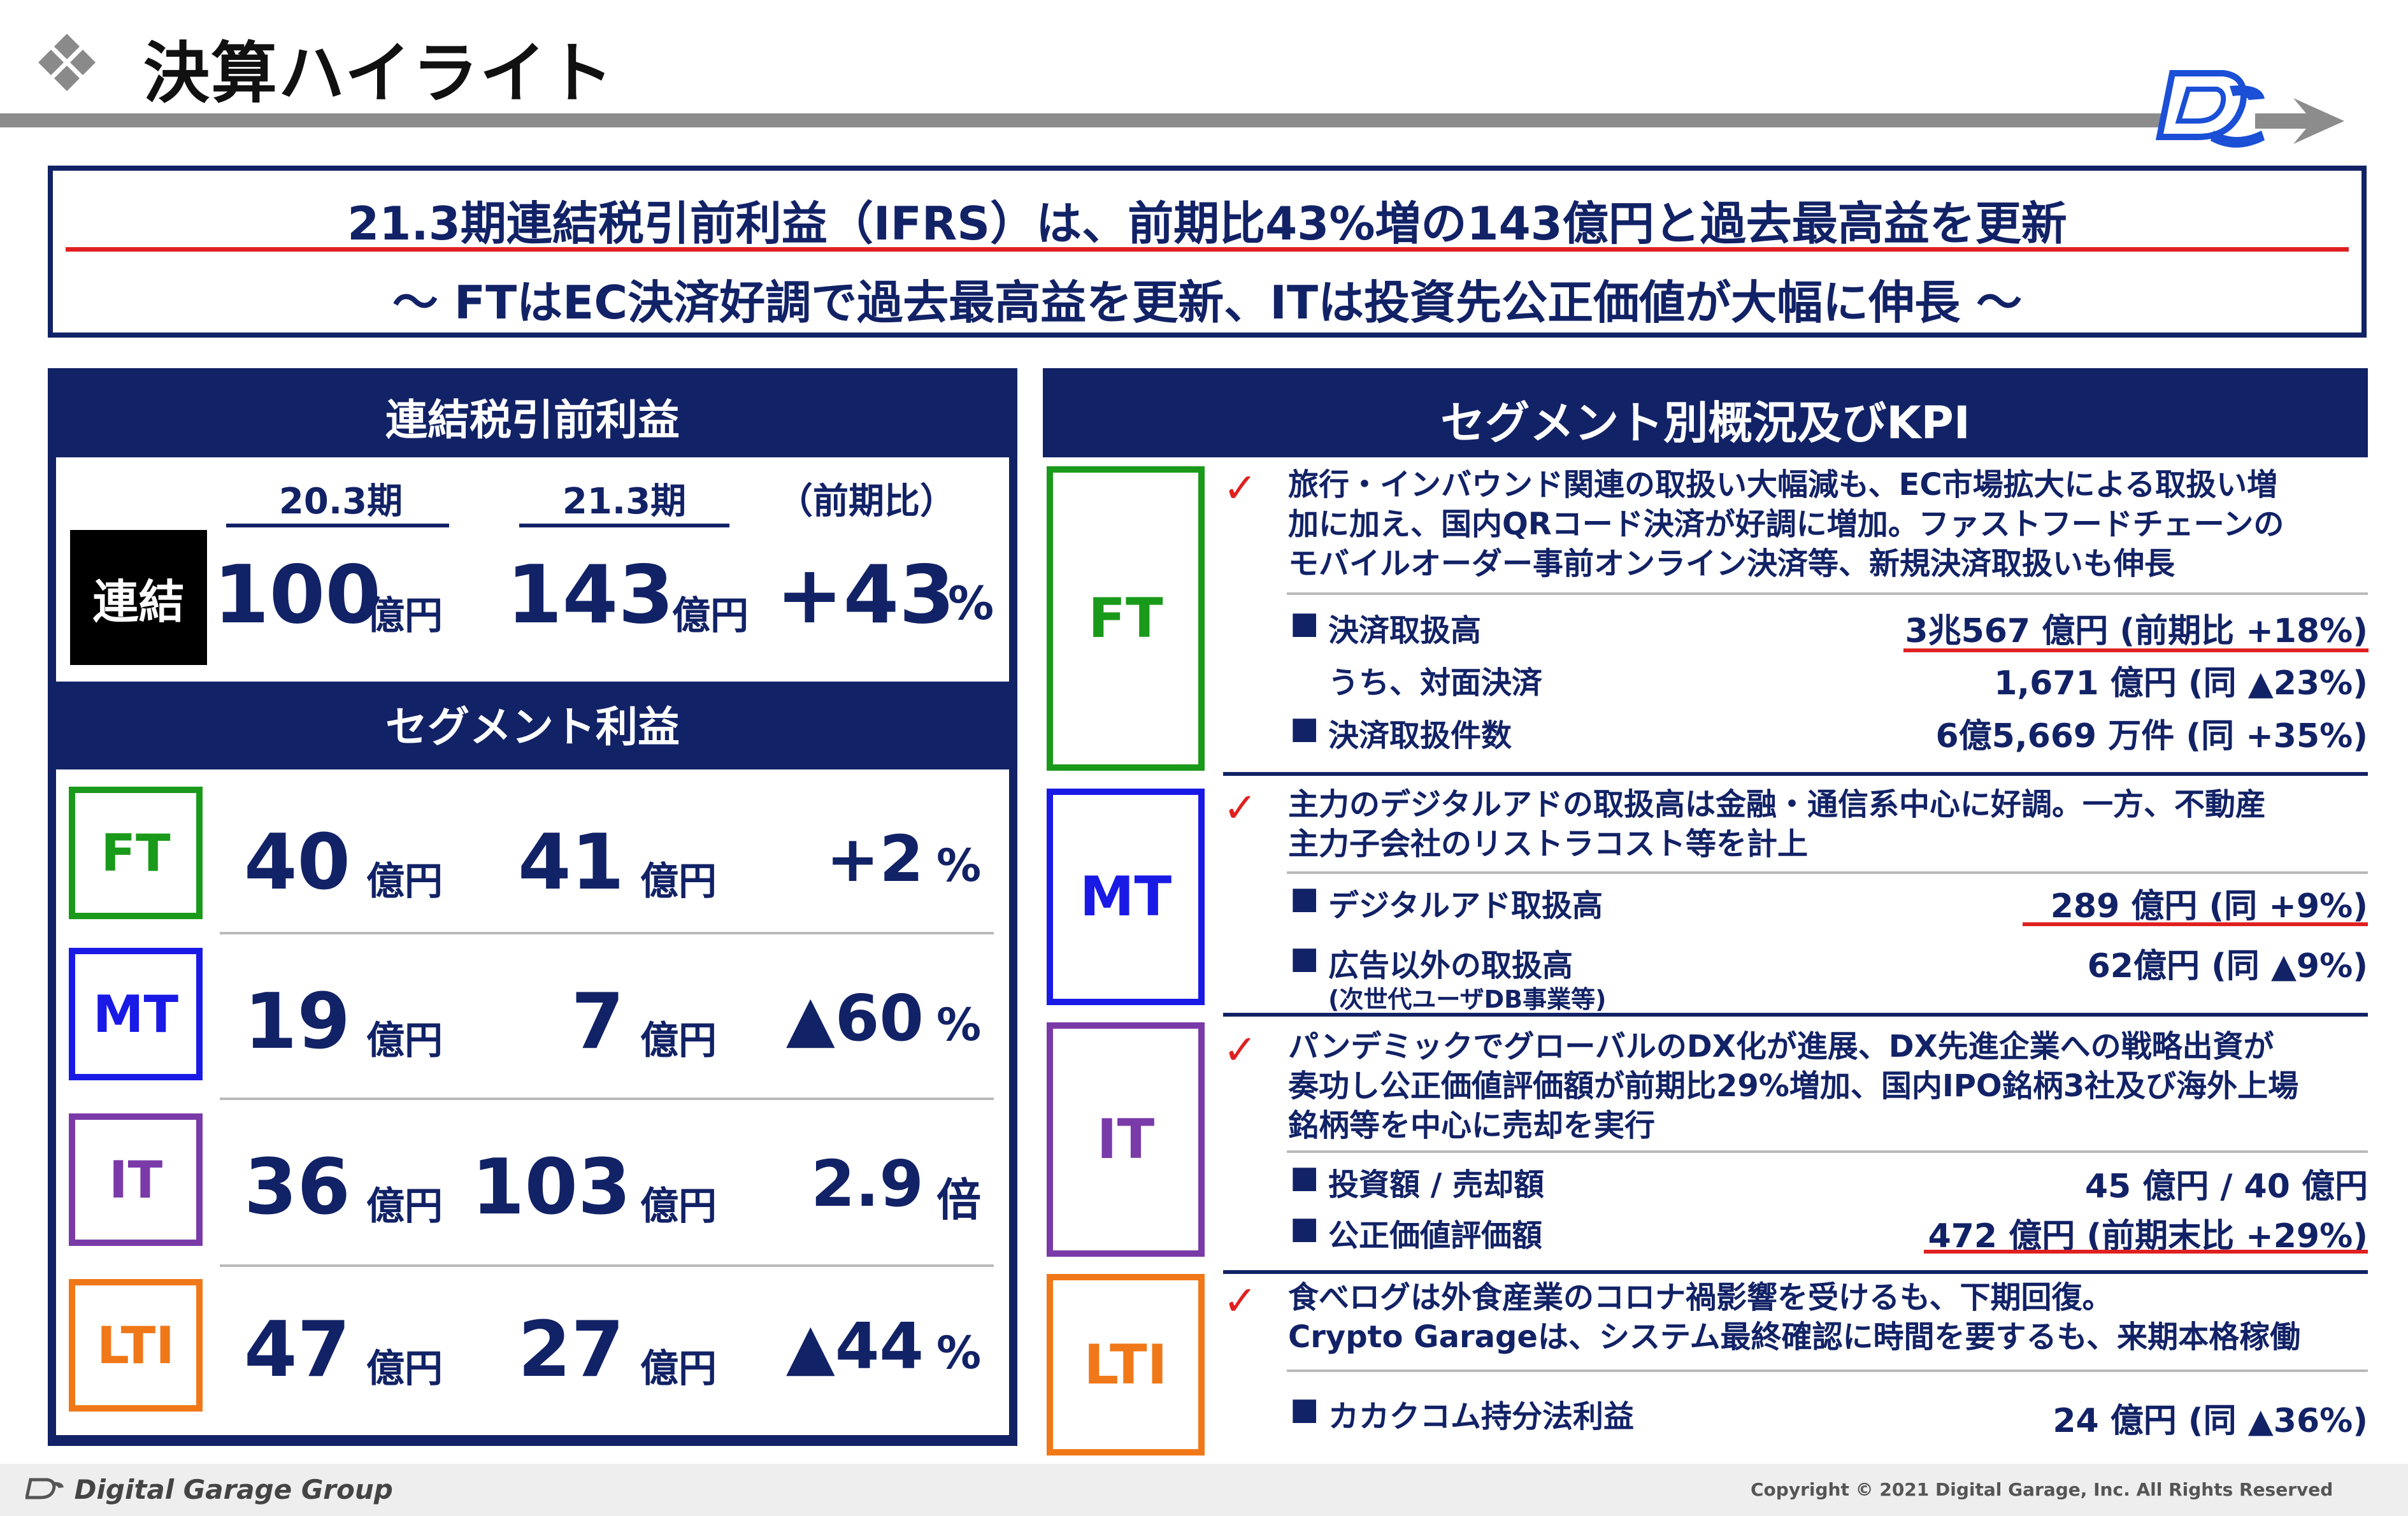 The image size is (2408, 1516). I want to click on mt-kpi-2-label: 広告以外の取扱高, so click(1450, 965).